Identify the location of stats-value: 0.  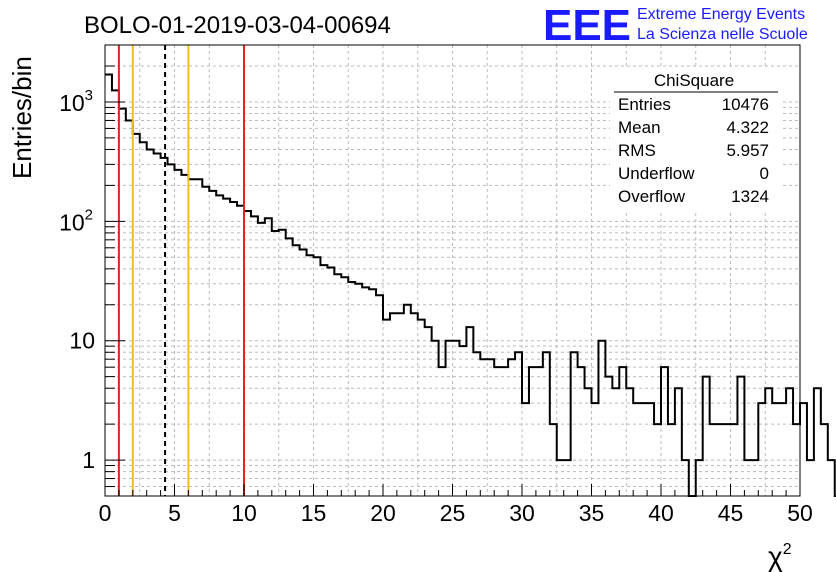
(764, 173).